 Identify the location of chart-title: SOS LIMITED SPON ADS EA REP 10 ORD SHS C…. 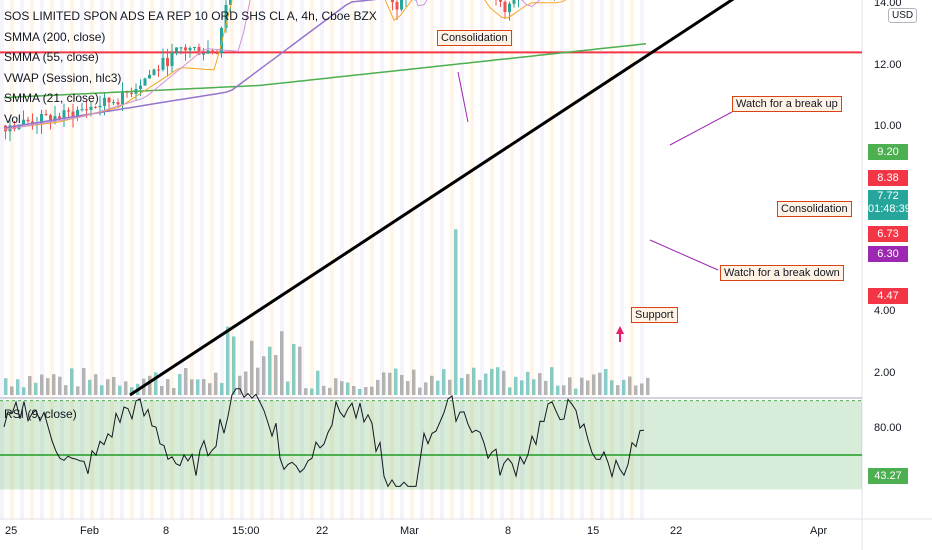
(190, 16).